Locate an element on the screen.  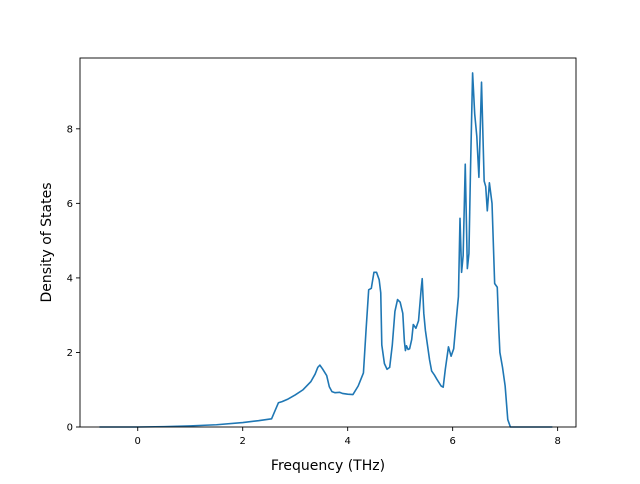
y-tick-label: 0 is located at coordinates (70, 428).